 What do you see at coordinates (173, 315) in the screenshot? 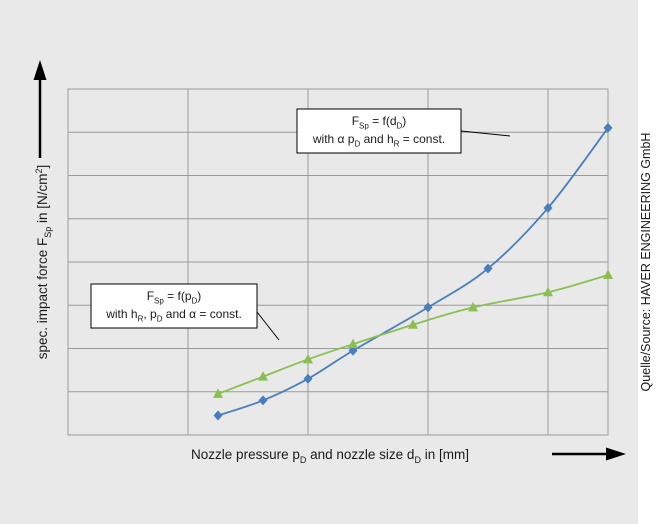
I see `annotation-line: with hR, pD and α = const.` at bounding box center [173, 315].